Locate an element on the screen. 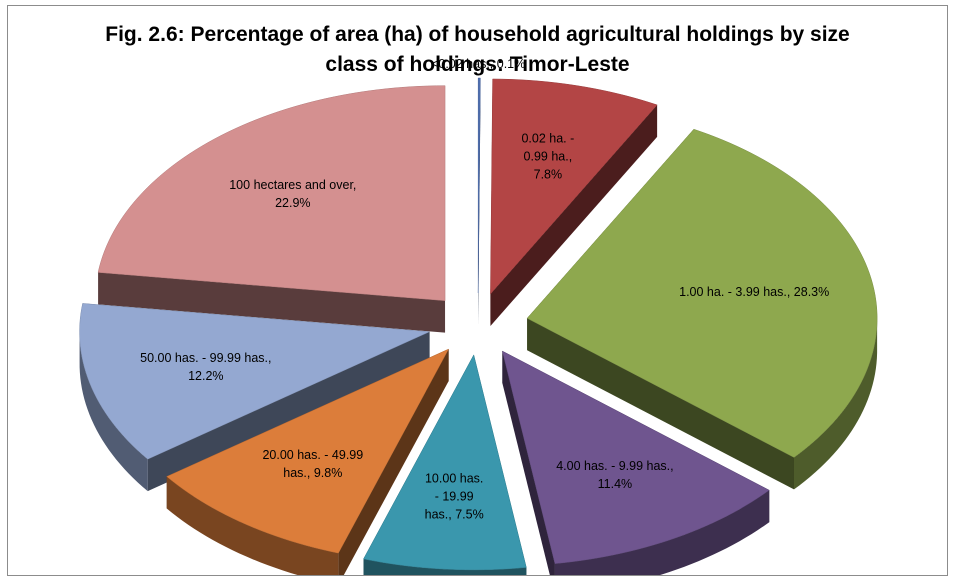  data-label-10-00-has-19-99-has: 10.00 has. - 19.99 has., 7.5% is located at coordinates (454, 496).